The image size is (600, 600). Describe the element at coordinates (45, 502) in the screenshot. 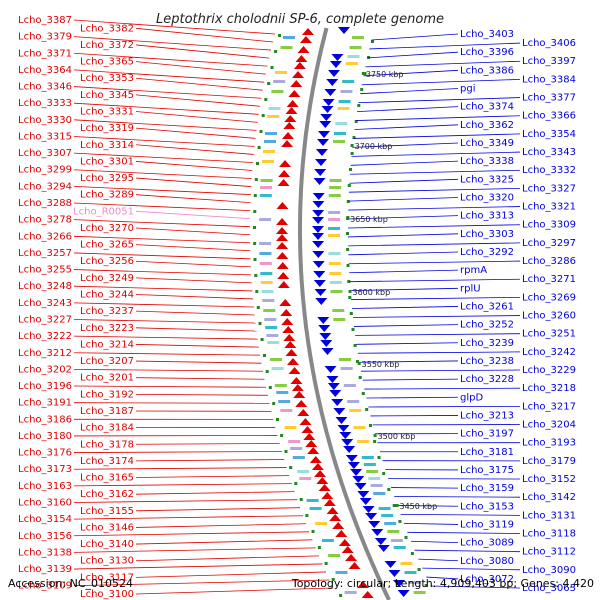

I see `left-gene-label: Lcho_3160` at that location.